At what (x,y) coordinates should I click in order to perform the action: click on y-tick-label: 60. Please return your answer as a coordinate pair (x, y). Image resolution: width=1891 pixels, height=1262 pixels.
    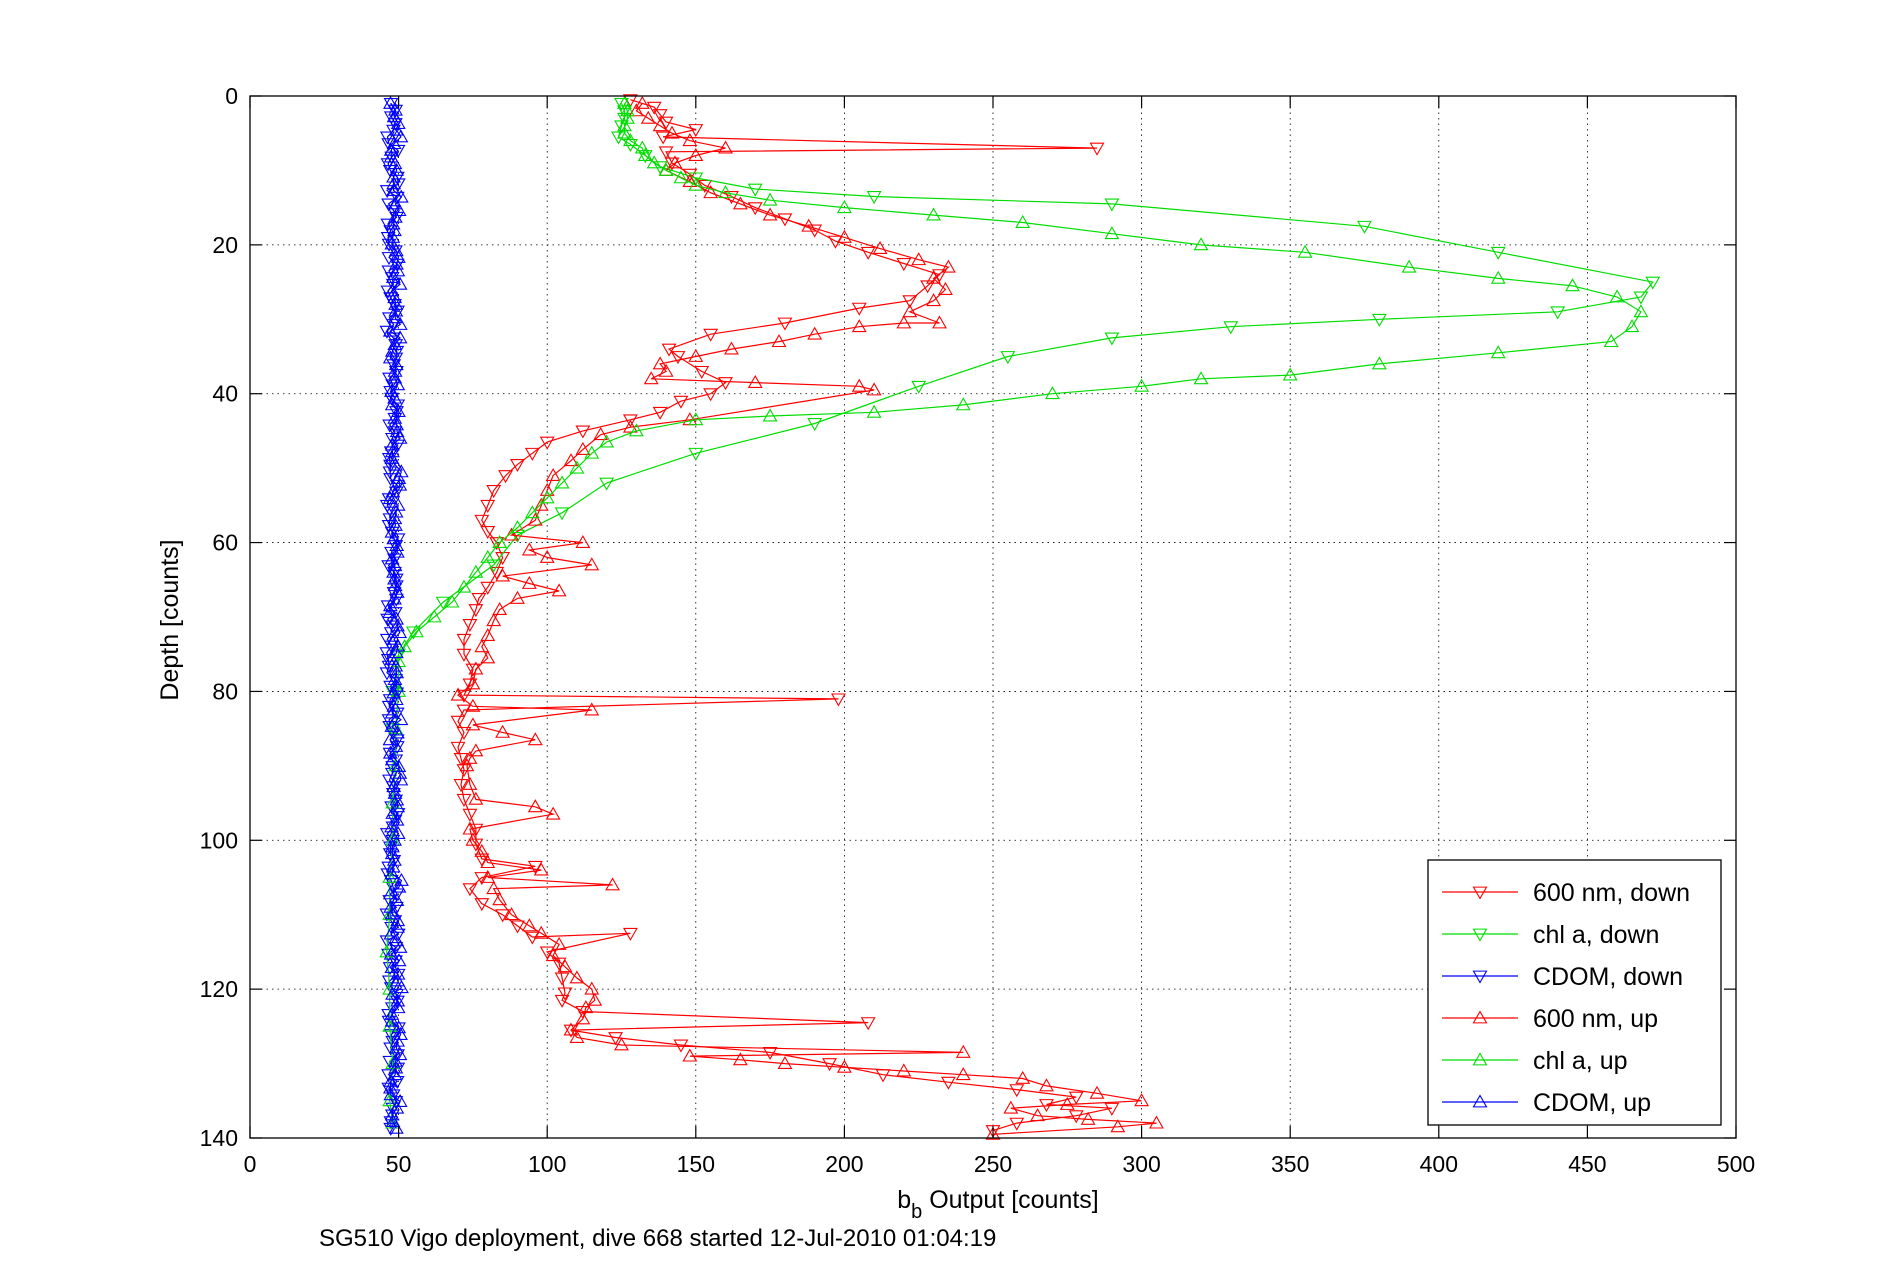
    Looking at the image, I should click on (225, 543).